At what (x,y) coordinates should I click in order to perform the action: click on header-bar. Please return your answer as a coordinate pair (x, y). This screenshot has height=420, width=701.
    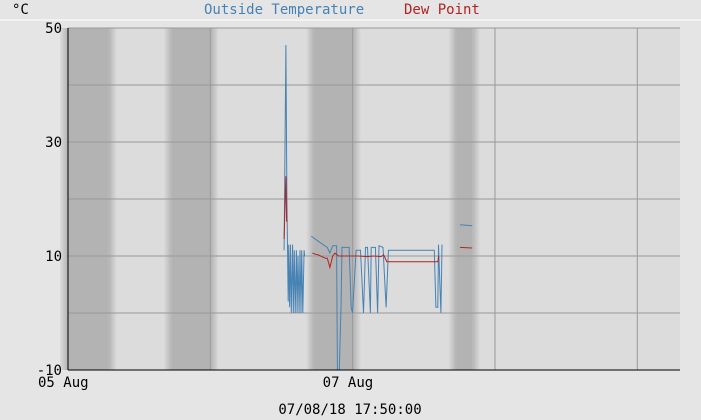
    Looking at the image, I should click on (350, 10).